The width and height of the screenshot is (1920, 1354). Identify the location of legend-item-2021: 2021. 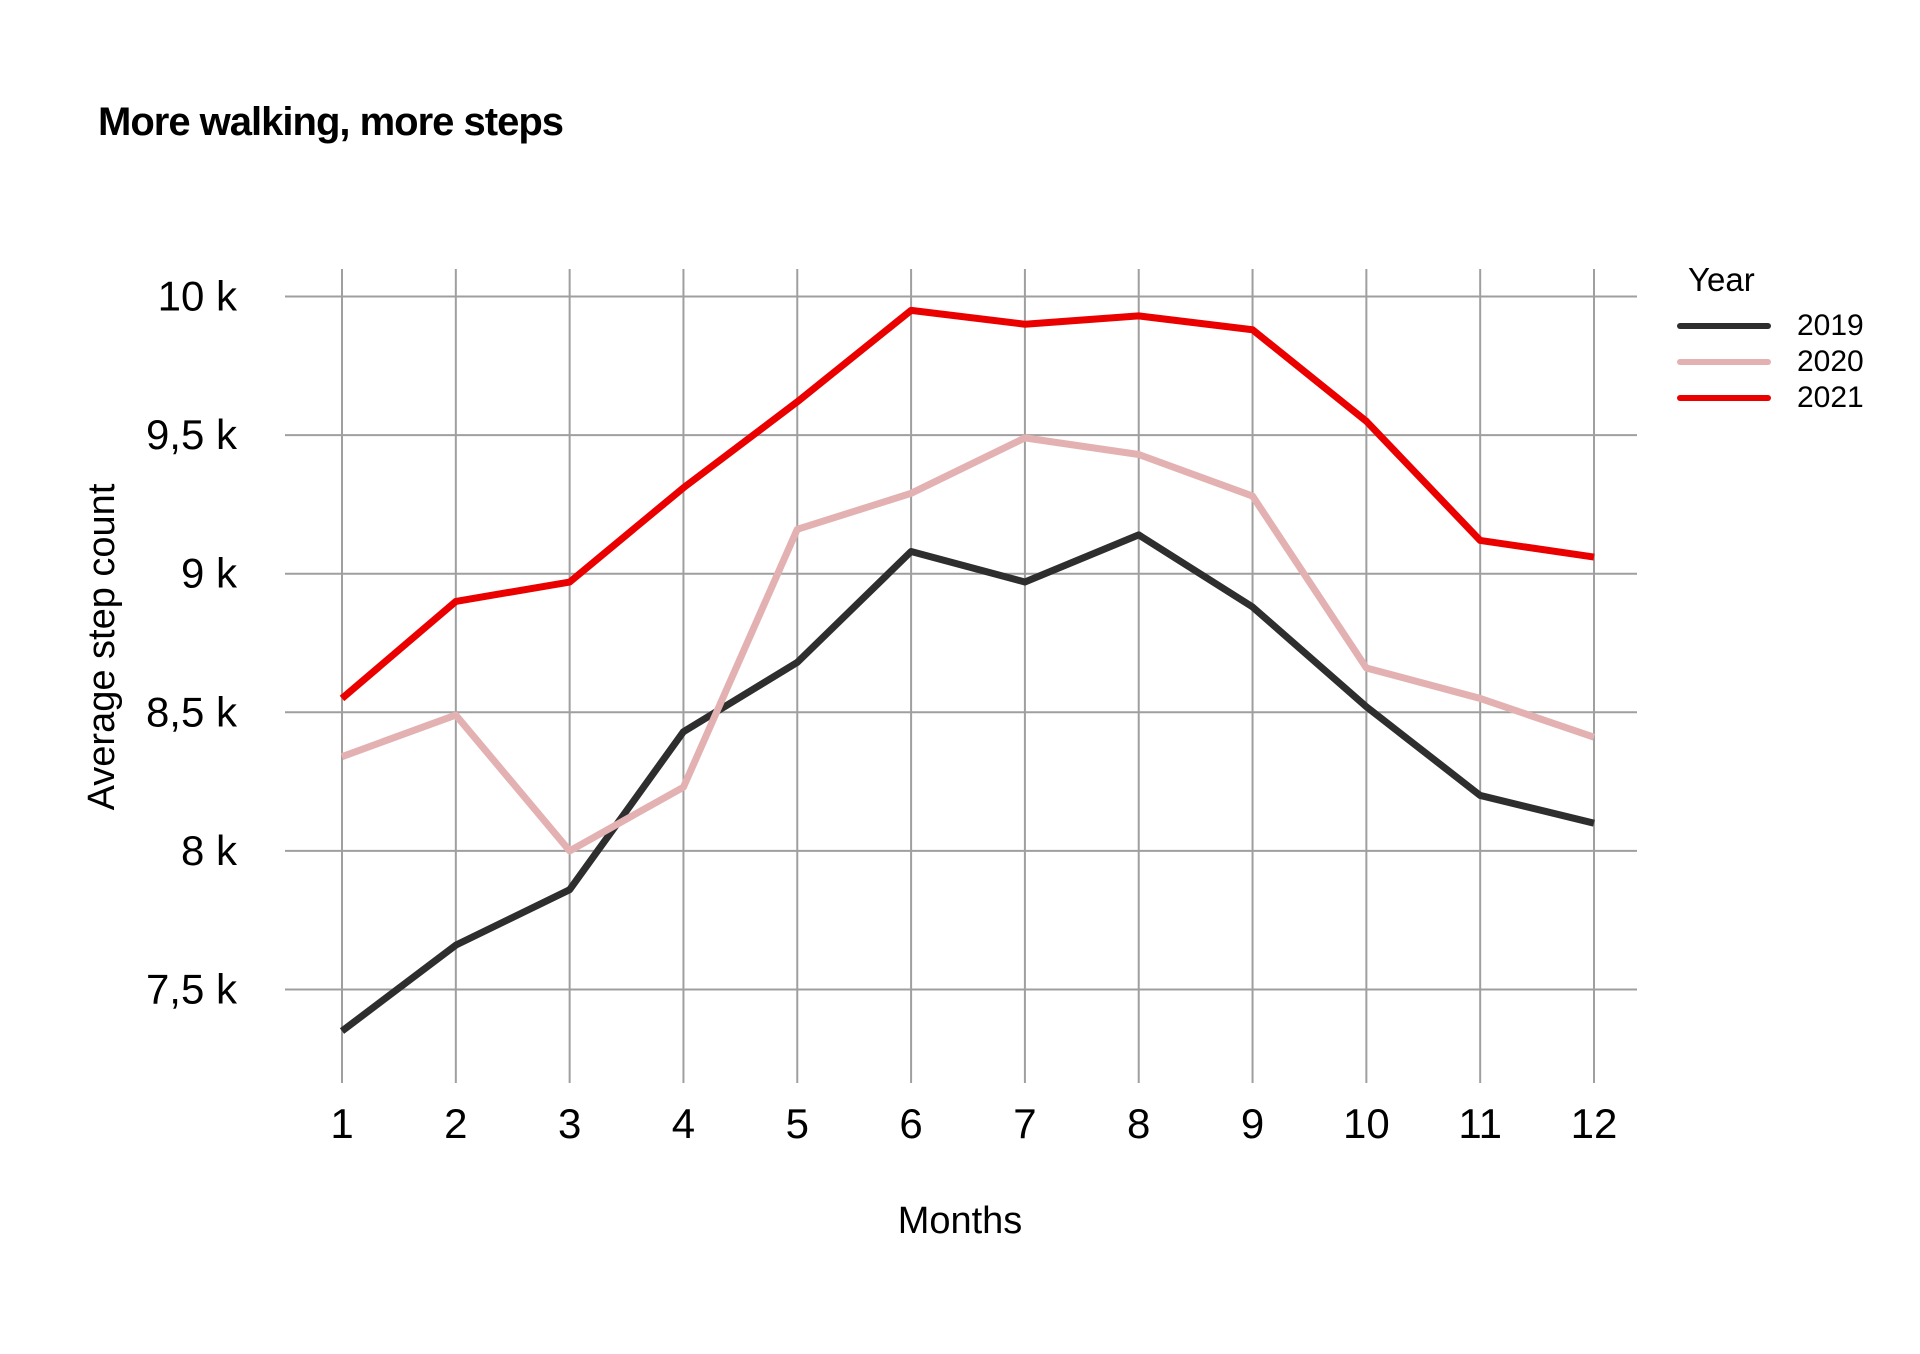
(1787, 398).